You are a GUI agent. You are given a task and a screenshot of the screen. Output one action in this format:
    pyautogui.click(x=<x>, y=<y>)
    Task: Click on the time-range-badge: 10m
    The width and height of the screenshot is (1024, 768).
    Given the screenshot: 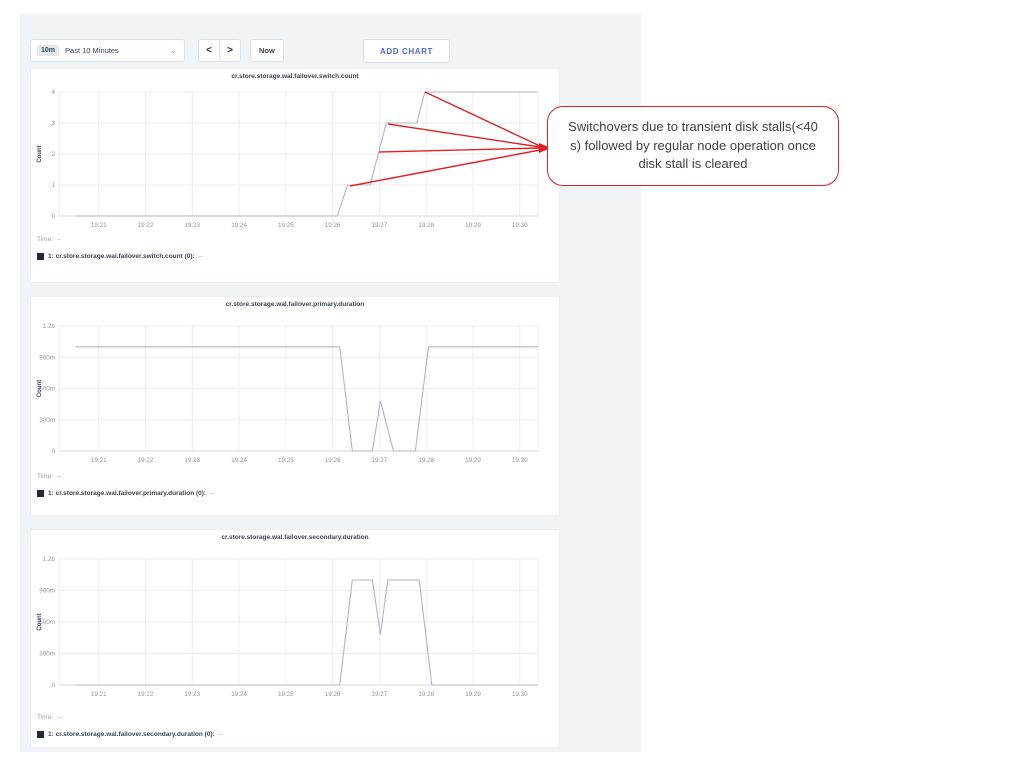 What is the action you would take?
    pyautogui.click(x=48, y=50)
    